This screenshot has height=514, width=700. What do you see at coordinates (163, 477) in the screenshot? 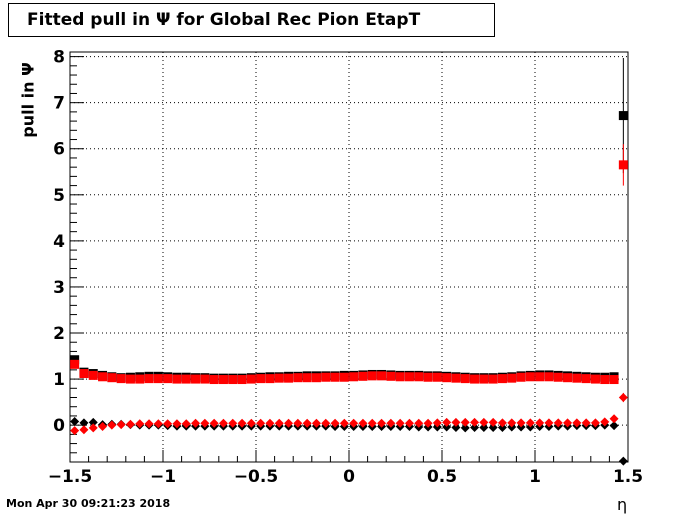
I see `x-tick-label: −1` at bounding box center [163, 477].